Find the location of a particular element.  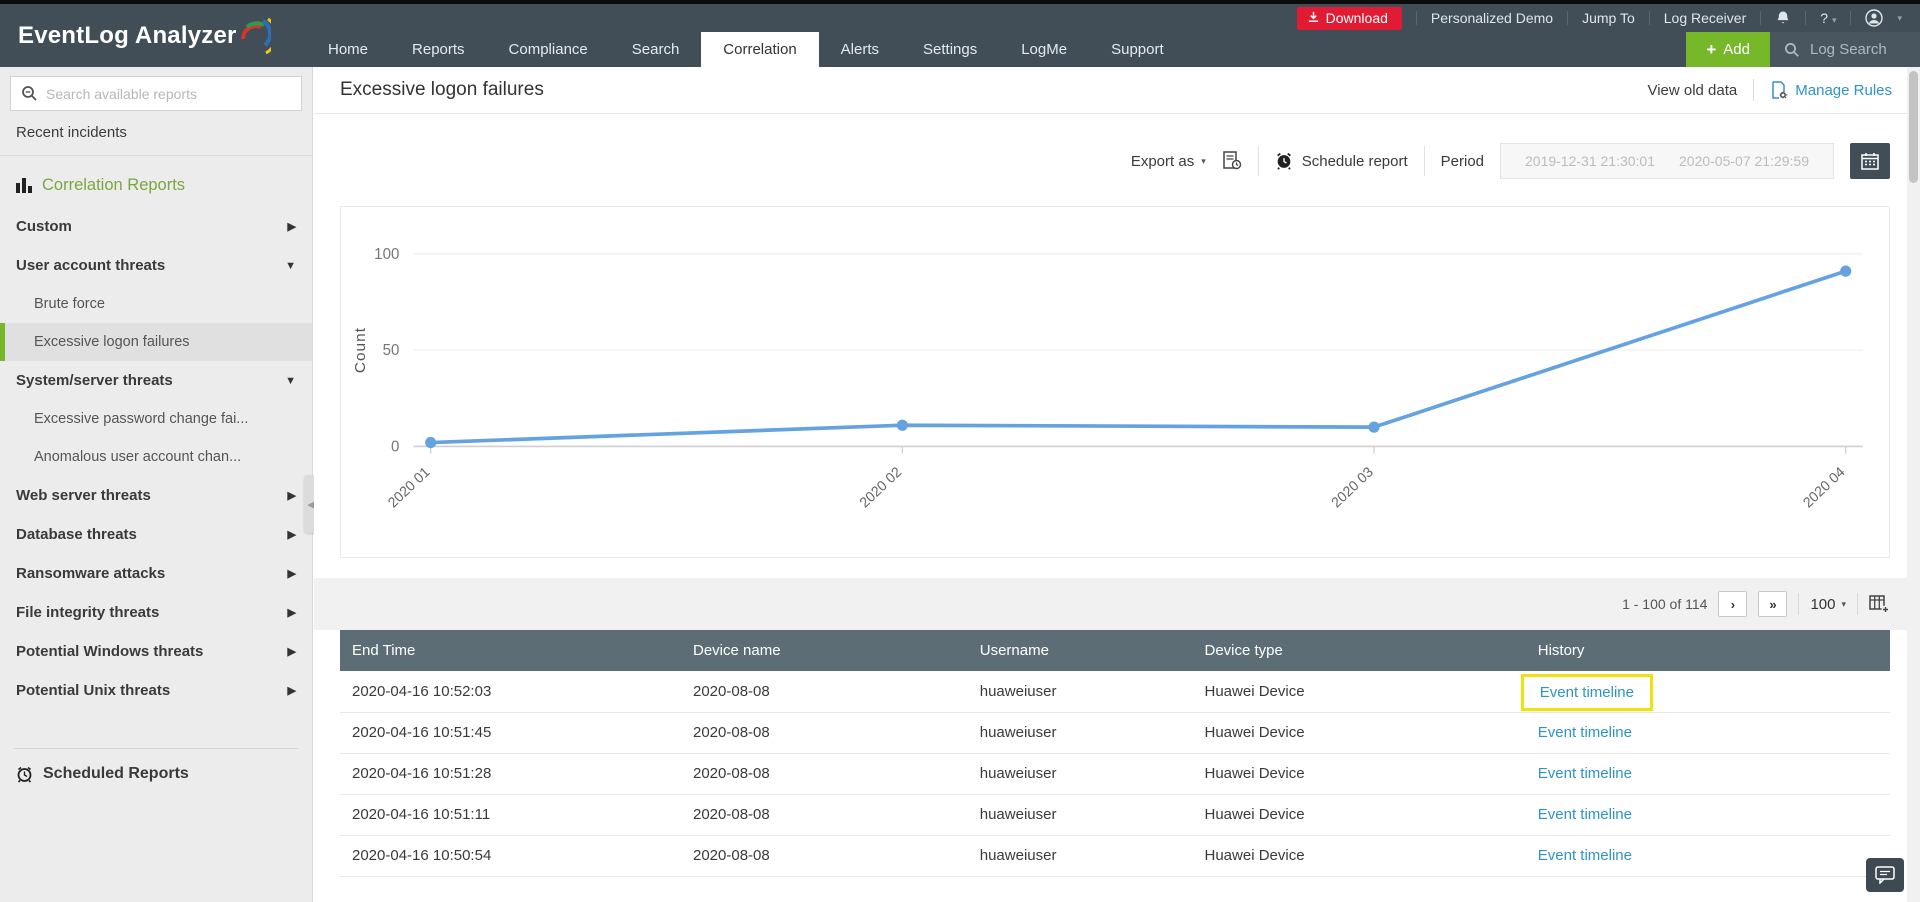

column-header-device-name: Device name is located at coordinates (824, 650).